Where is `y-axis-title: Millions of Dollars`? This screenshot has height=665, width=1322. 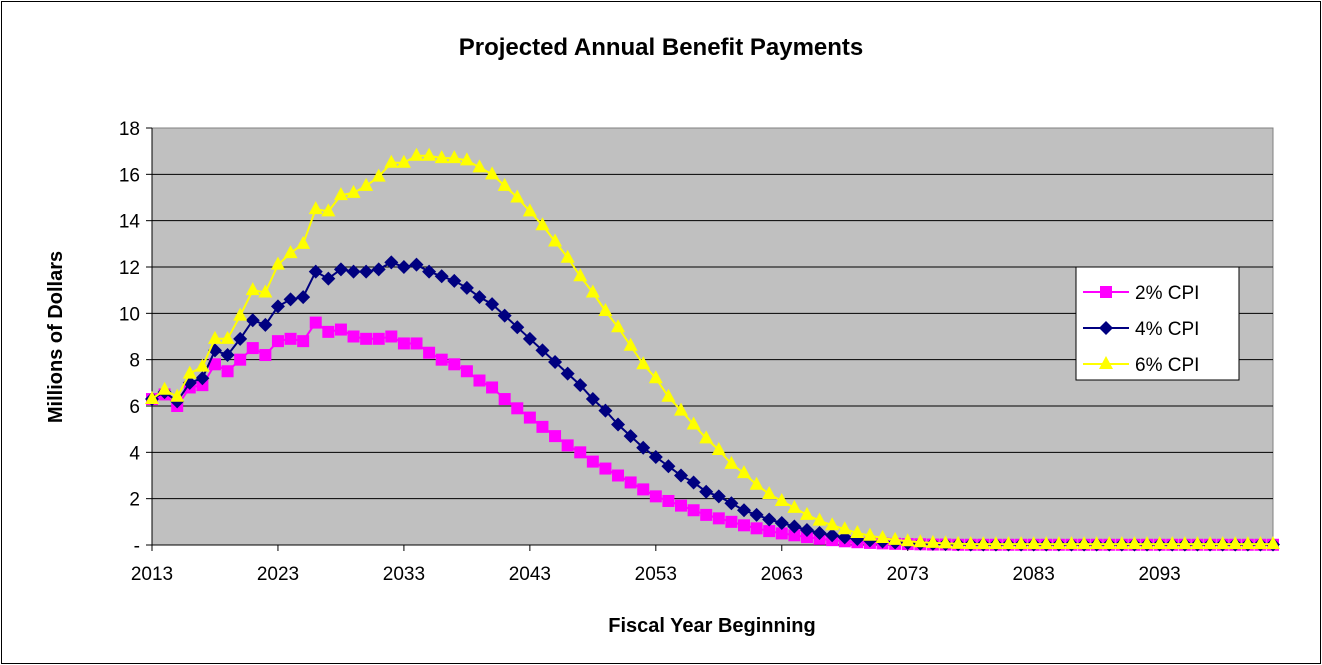
y-axis-title: Millions of Dollars is located at coordinates (56, 337).